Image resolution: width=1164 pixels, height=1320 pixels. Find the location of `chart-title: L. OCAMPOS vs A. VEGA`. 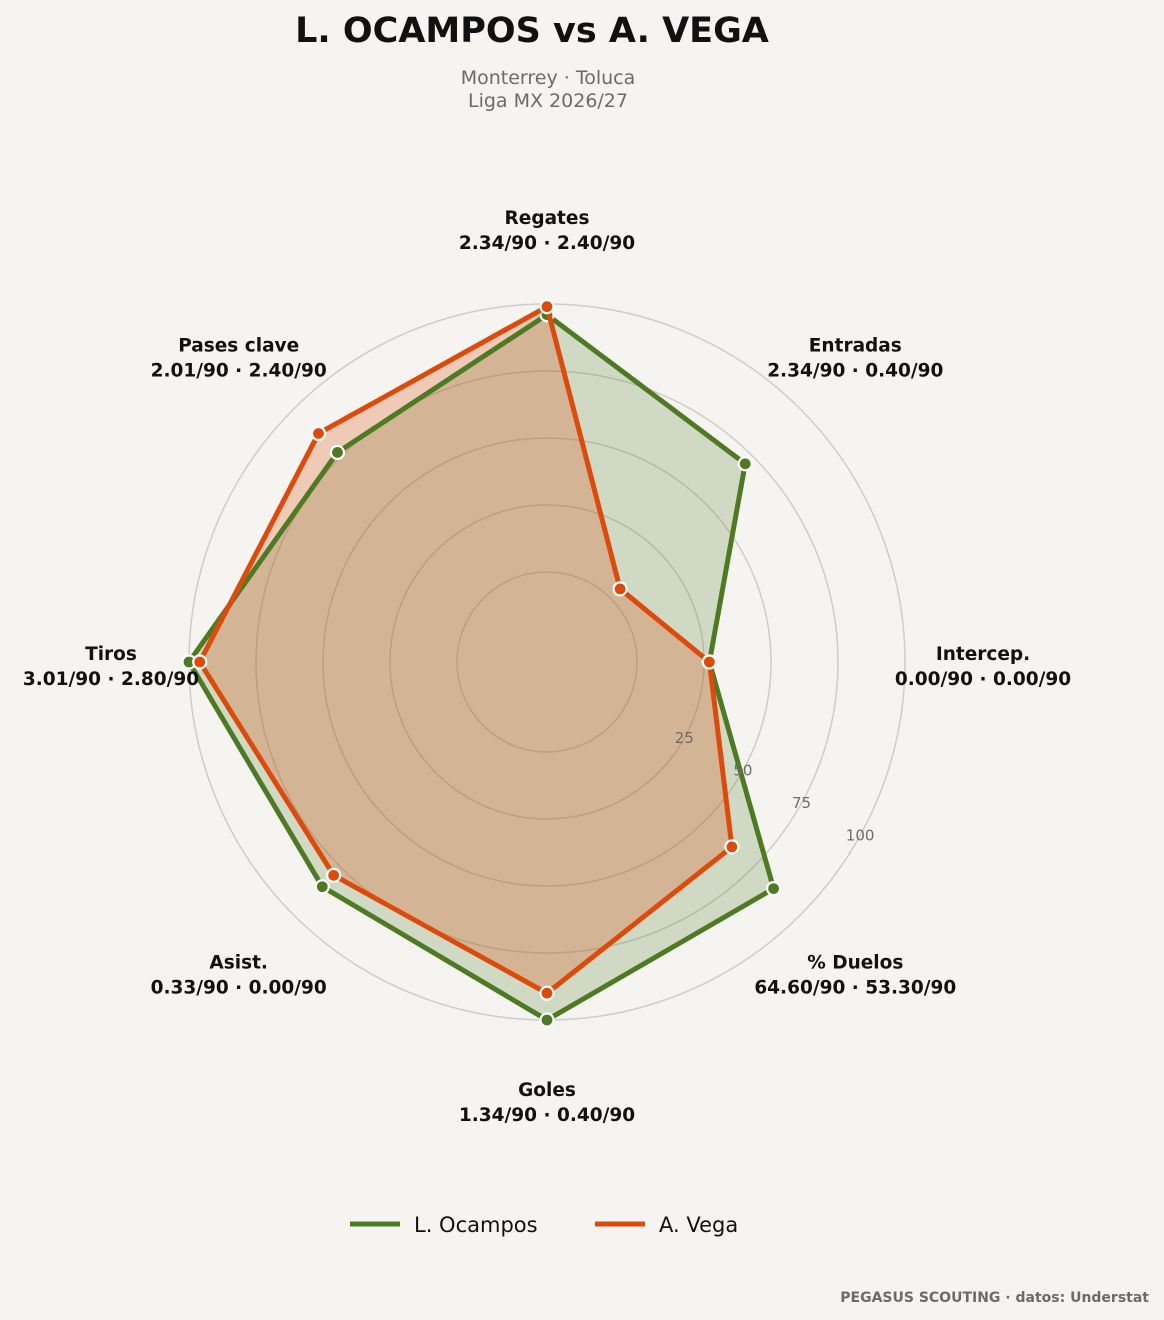

chart-title: L. OCAMPOS vs A. VEGA is located at coordinates (532, 31).